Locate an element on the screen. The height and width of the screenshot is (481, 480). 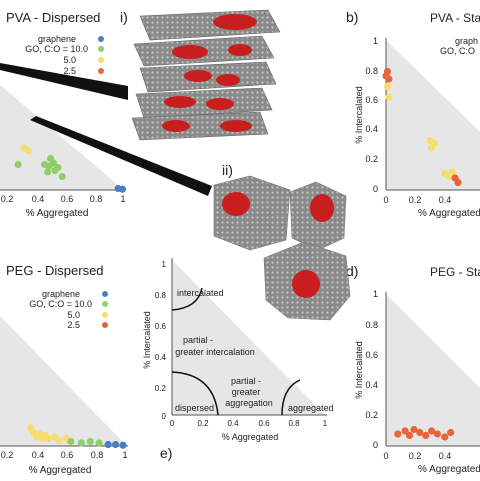
callout-wedges is located at coordinates (106, 129).